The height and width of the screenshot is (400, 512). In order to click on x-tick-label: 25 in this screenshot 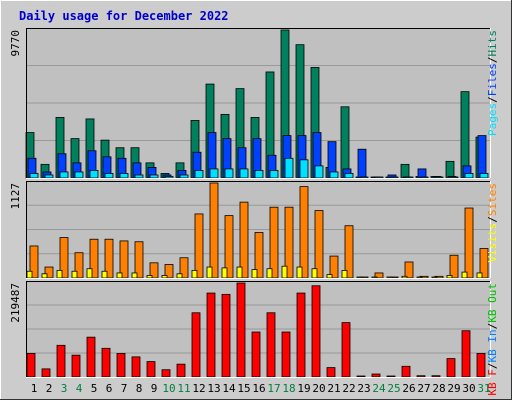, I will do `click(393, 388)`.